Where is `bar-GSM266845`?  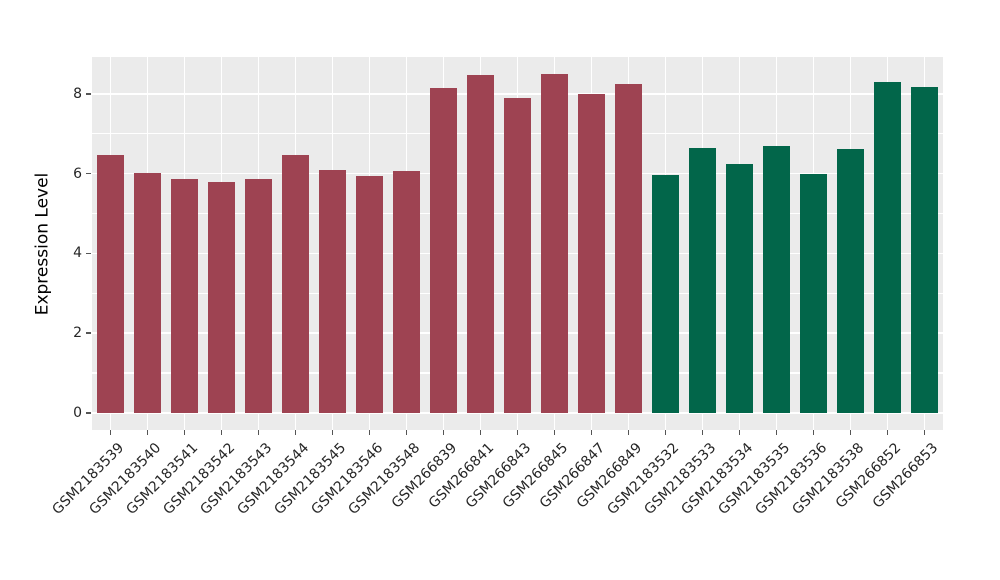
bar-GSM266845 is located at coordinates (554, 243).